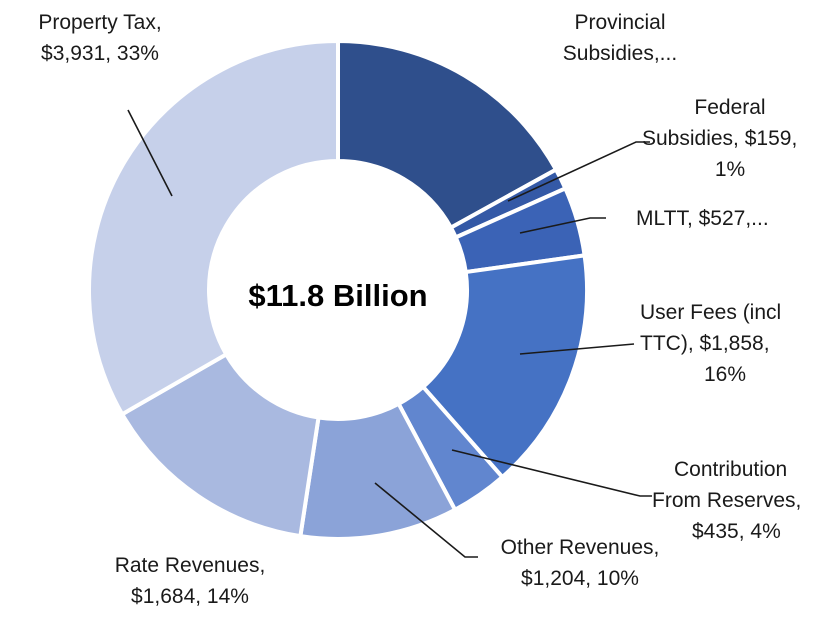 Image resolution: width=825 pixels, height=630 pixels. Describe the element at coordinates (711, 312) in the screenshot. I see `label-line: User Fees (incl` at that location.